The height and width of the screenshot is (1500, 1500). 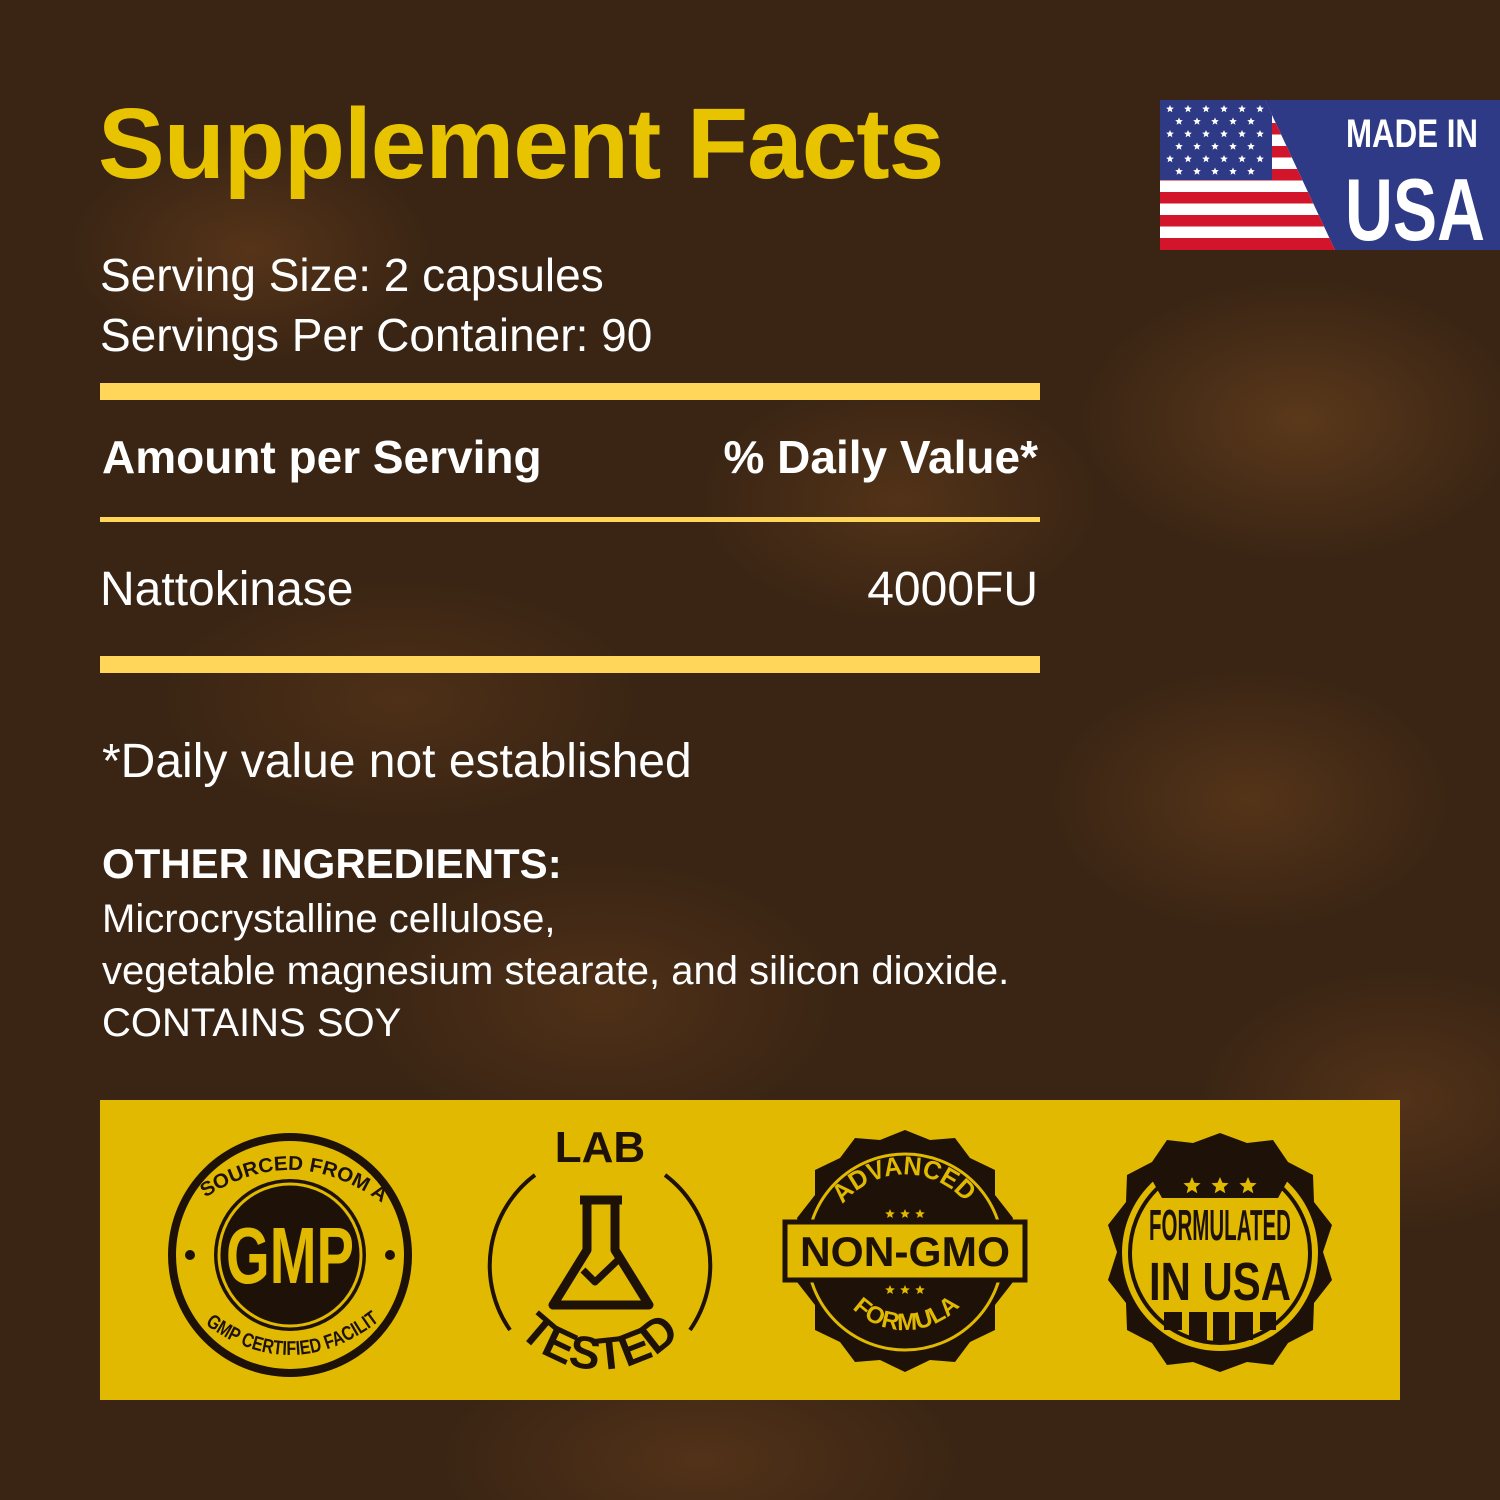 I want to click on in-usa-text: IN USA, so click(x=1220, y=1282).